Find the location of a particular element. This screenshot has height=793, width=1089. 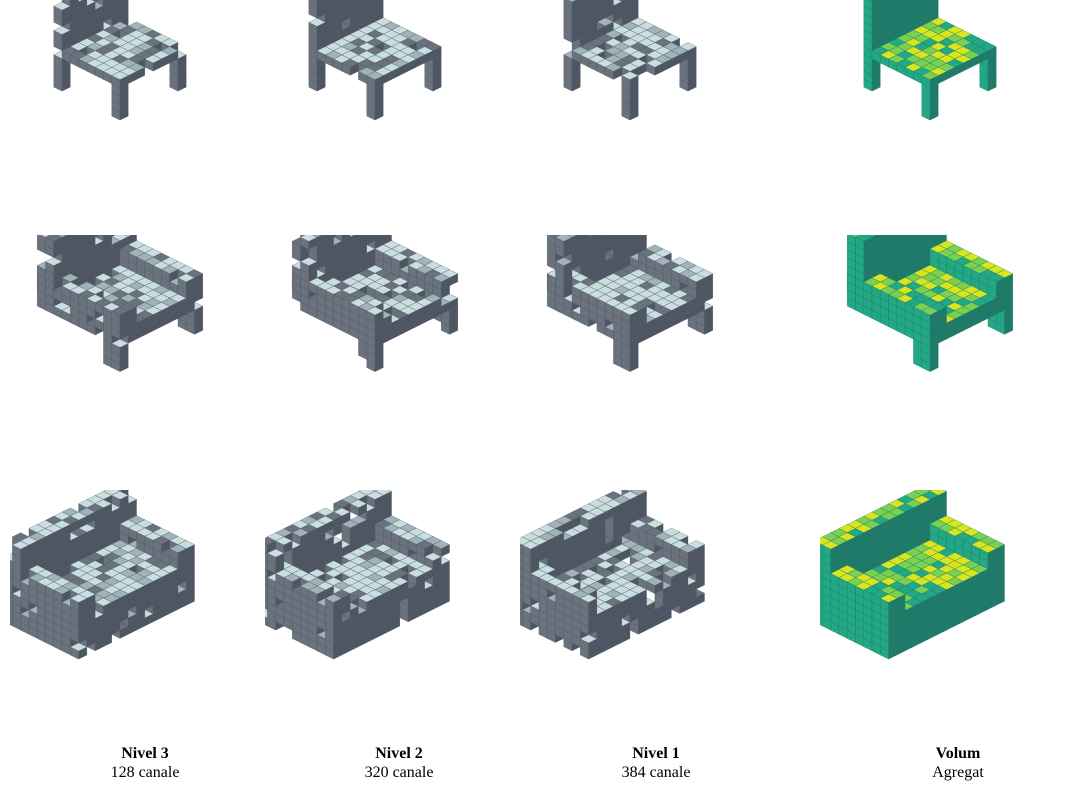

voxel-render-sofa-col1 is located at coordinates (135, 604).